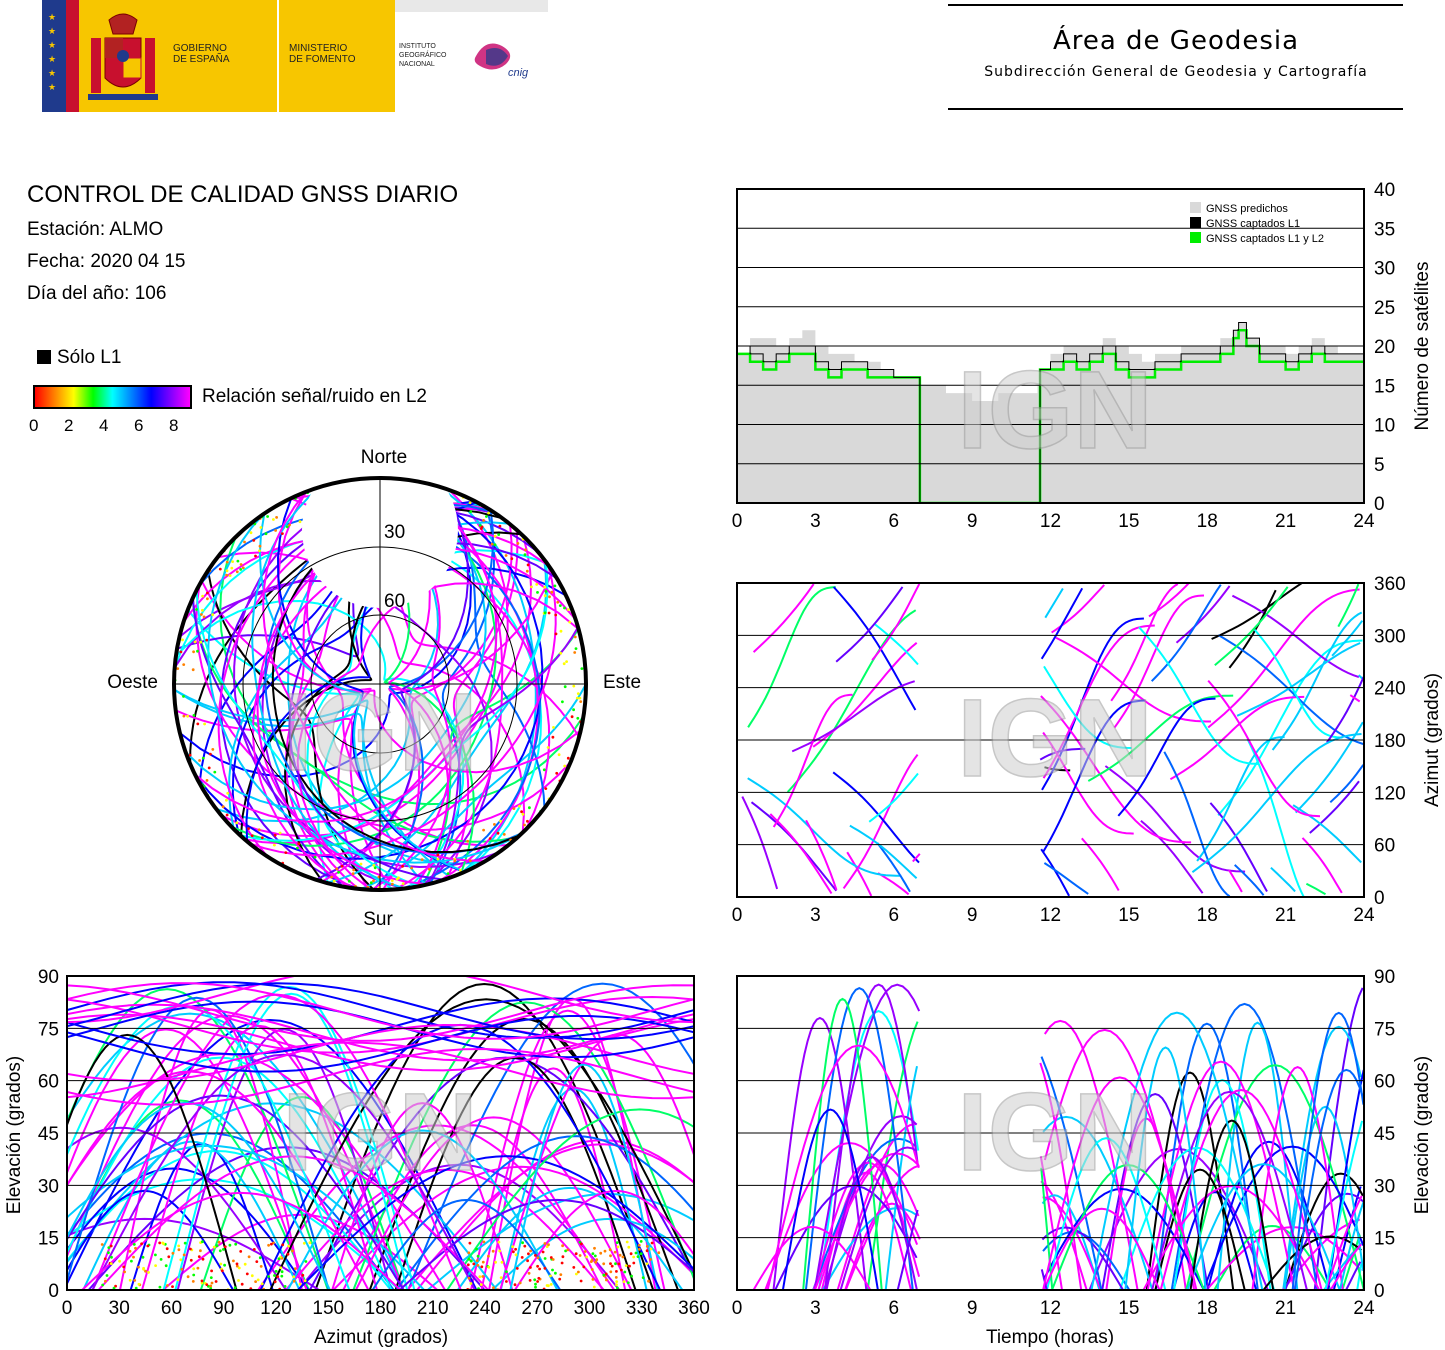  Describe the element at coordinates (381, 1308) in the screenshot. I see `x-tick-label: 180` at that location.